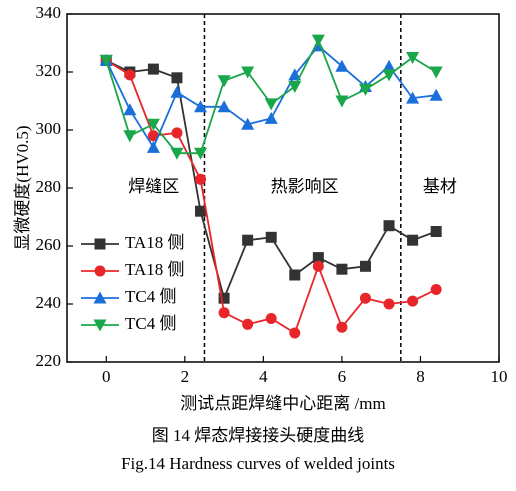 The width and height of the screenshot is (516, 491). Describe the element at coordinates (258, 463) in the screenshot. I see `caption-en: Fig.14 Hardness curves of welded joints` at that location.